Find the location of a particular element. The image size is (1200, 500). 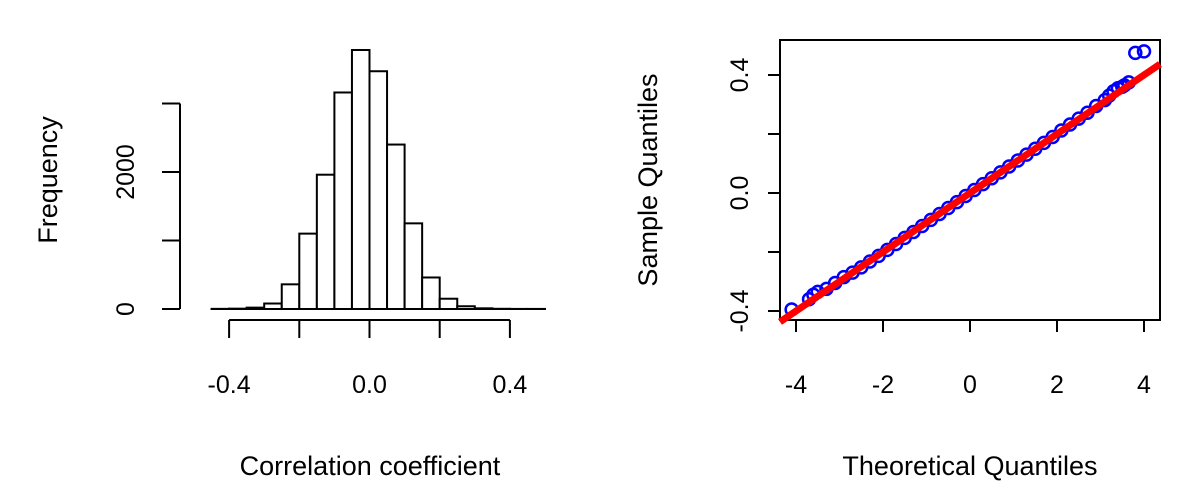

histogram-x-tick-label: 0.0 is located at coordinates (369, 385).